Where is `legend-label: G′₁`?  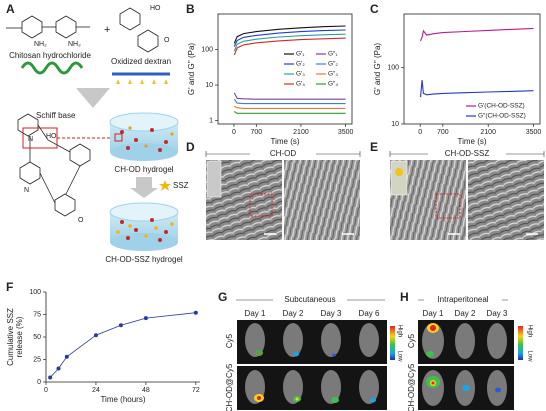
legend-label: G′₁ is located at coordinates (300, 54).